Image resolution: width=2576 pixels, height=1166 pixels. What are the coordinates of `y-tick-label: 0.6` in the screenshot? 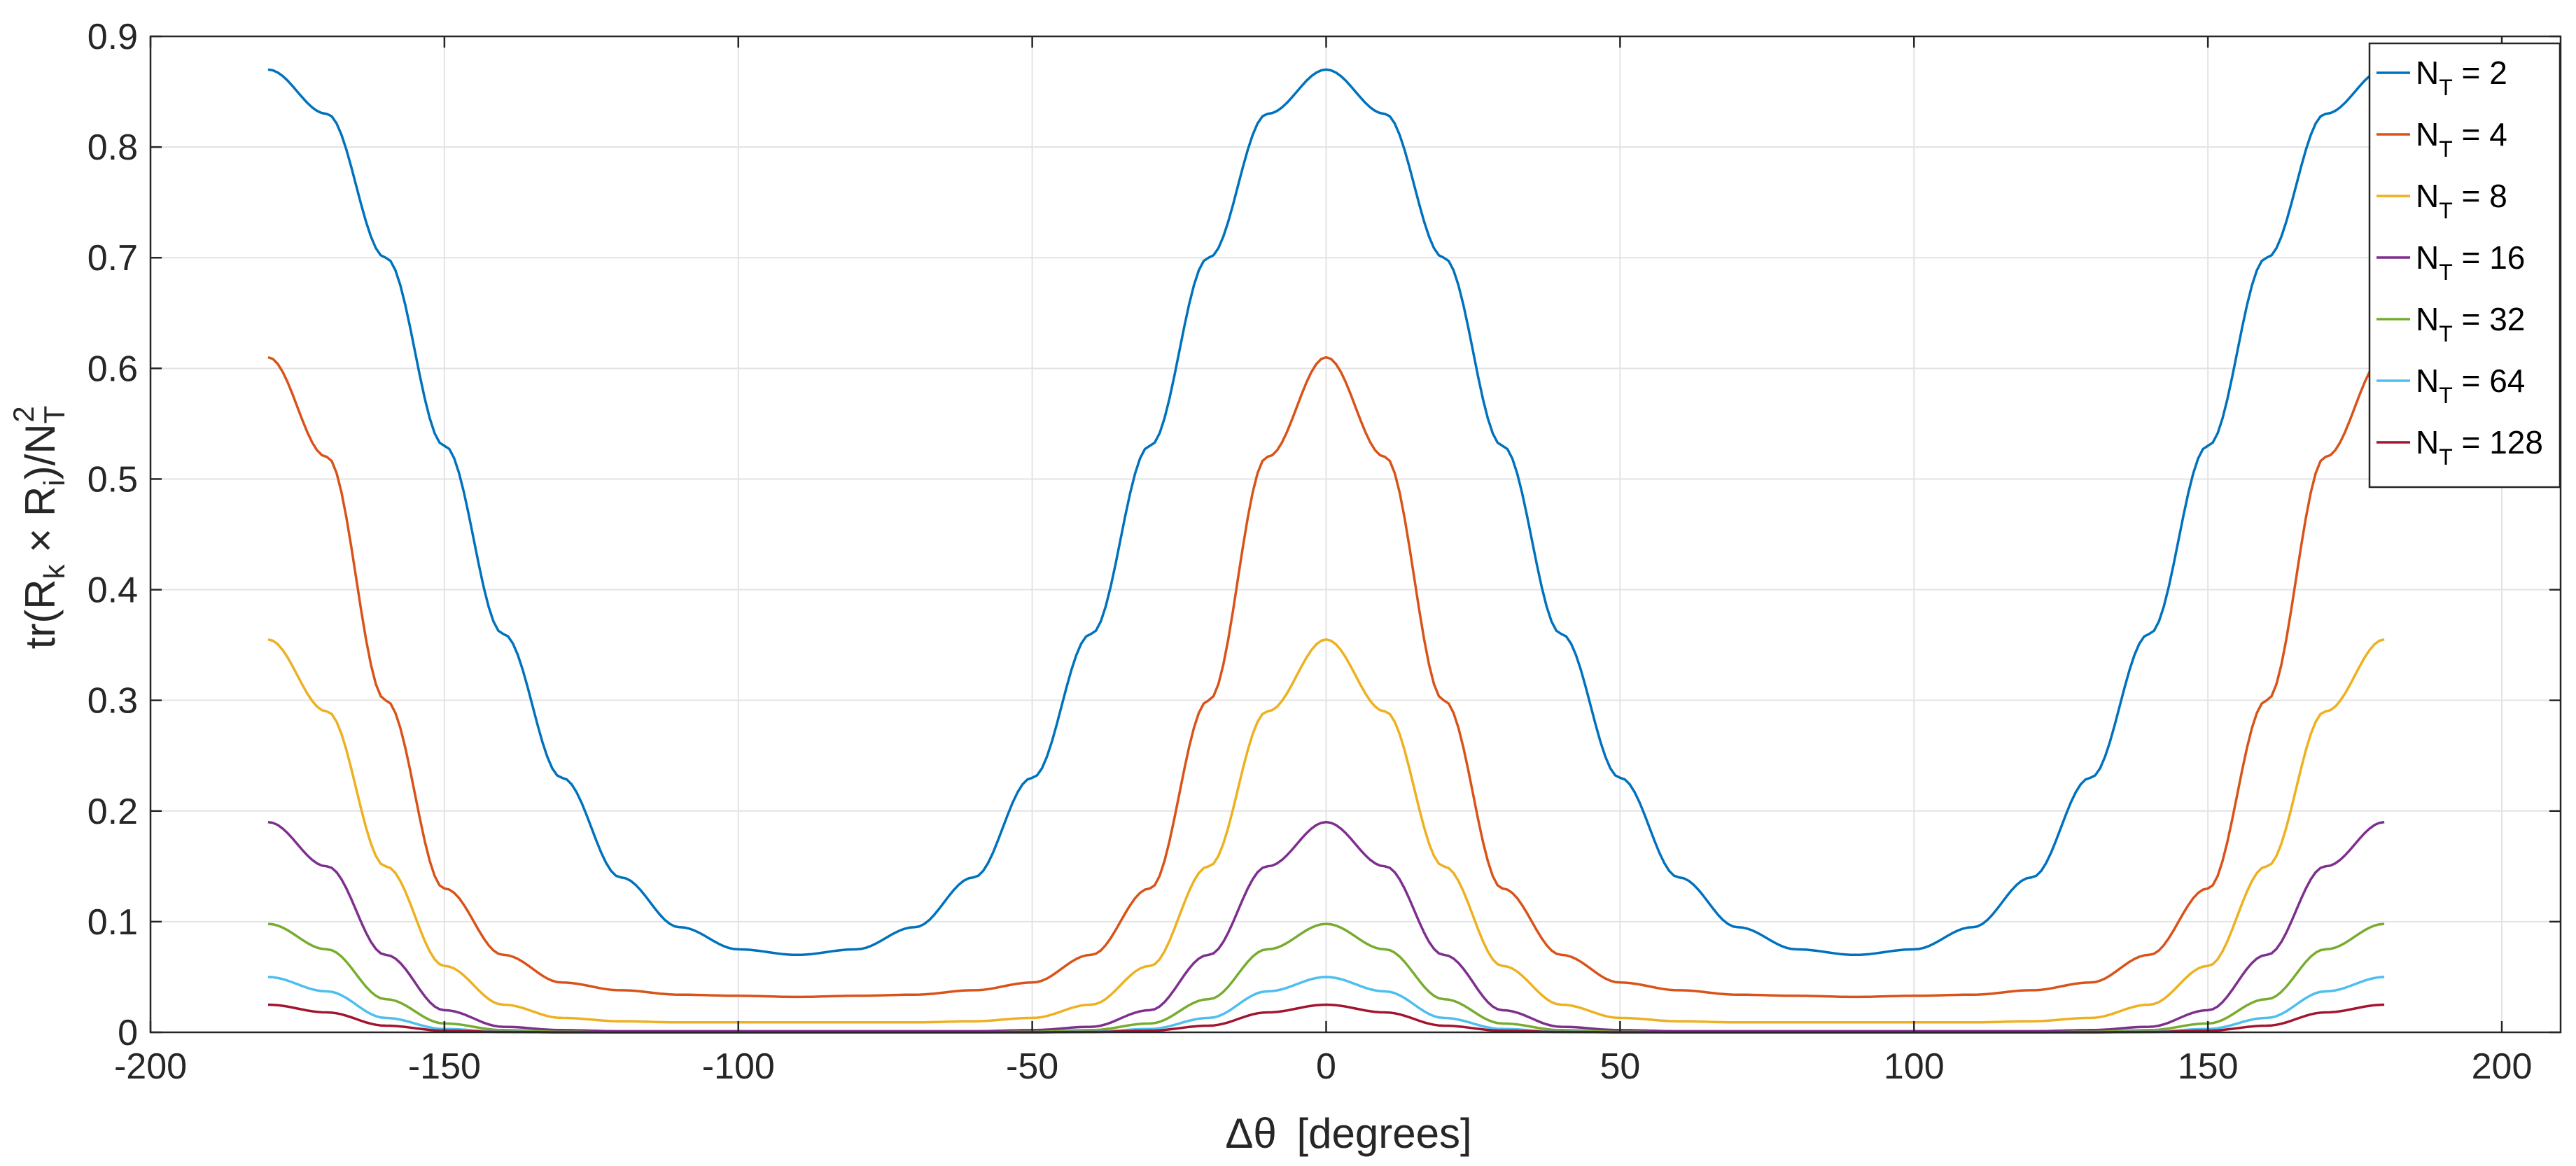 It's located at (113, 369).